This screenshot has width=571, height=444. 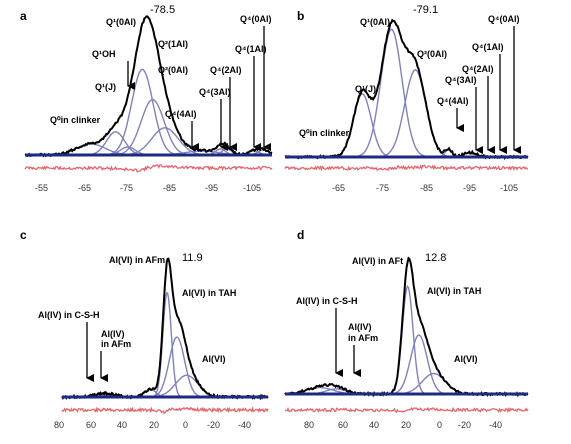 I want to click on panel-c-peak-value: 11.9, so click(x=192, y=258).